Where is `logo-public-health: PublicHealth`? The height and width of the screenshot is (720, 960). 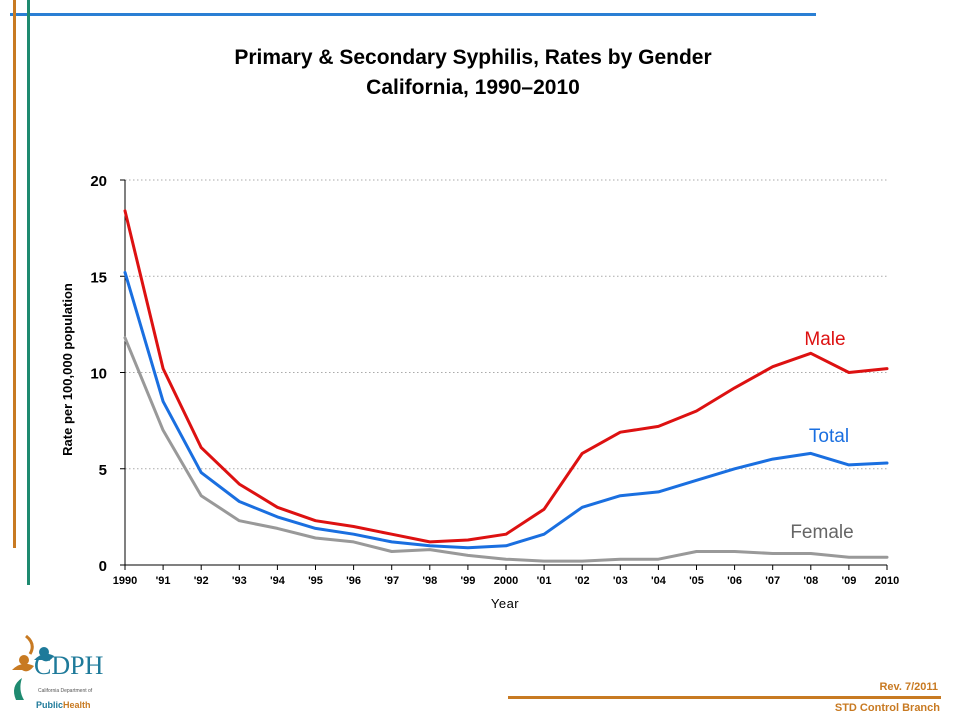 logo-public-health: PublicHealth is located at coordinates (63, 705).